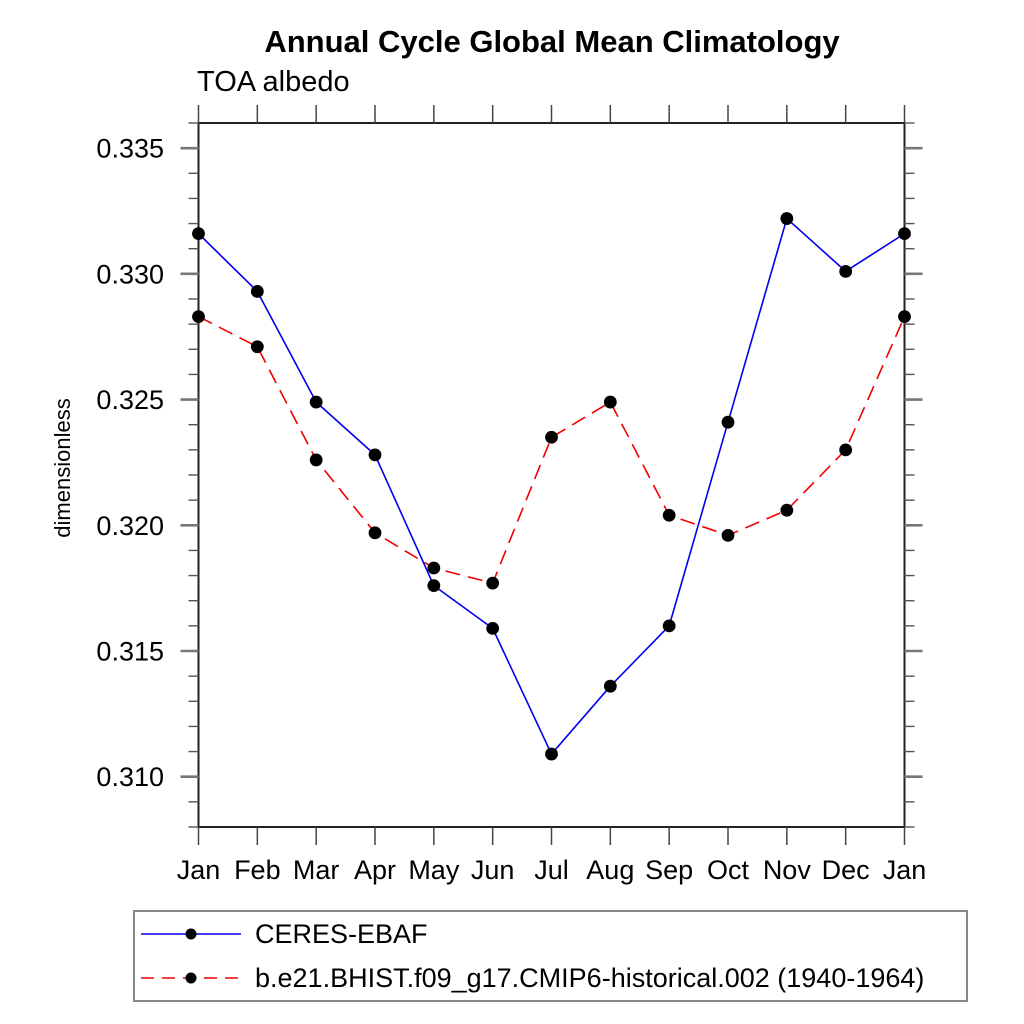  What do you see at coordinates (610, 870) in the screenshot?
I see `x-tick-label: Aug` at bounding box center [610, 870].